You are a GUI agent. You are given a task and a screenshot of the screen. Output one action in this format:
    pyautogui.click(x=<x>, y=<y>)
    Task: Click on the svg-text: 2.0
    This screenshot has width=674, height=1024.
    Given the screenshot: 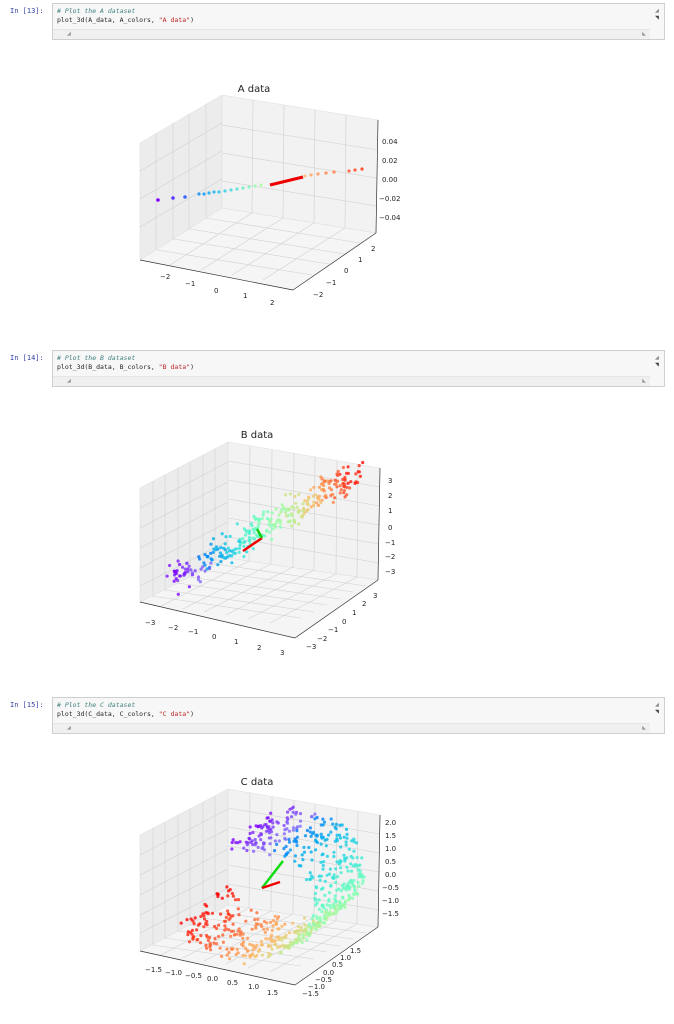 What is the action you would take?
    pyautogui.click(x=390, y=823)
    